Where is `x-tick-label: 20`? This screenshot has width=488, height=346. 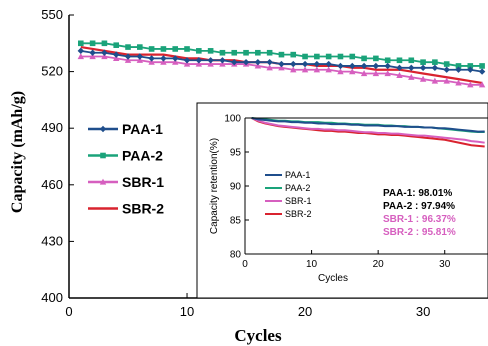 x-tick-label: 20 is located at coordinates (305, 311).